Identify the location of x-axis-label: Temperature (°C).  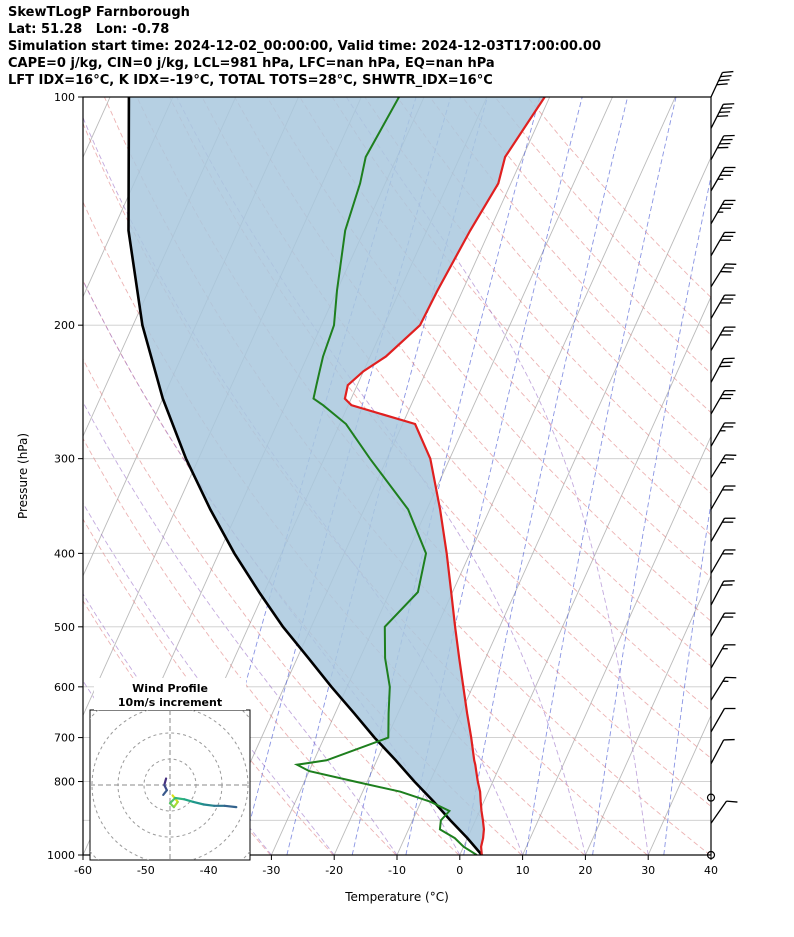
(396, 897).